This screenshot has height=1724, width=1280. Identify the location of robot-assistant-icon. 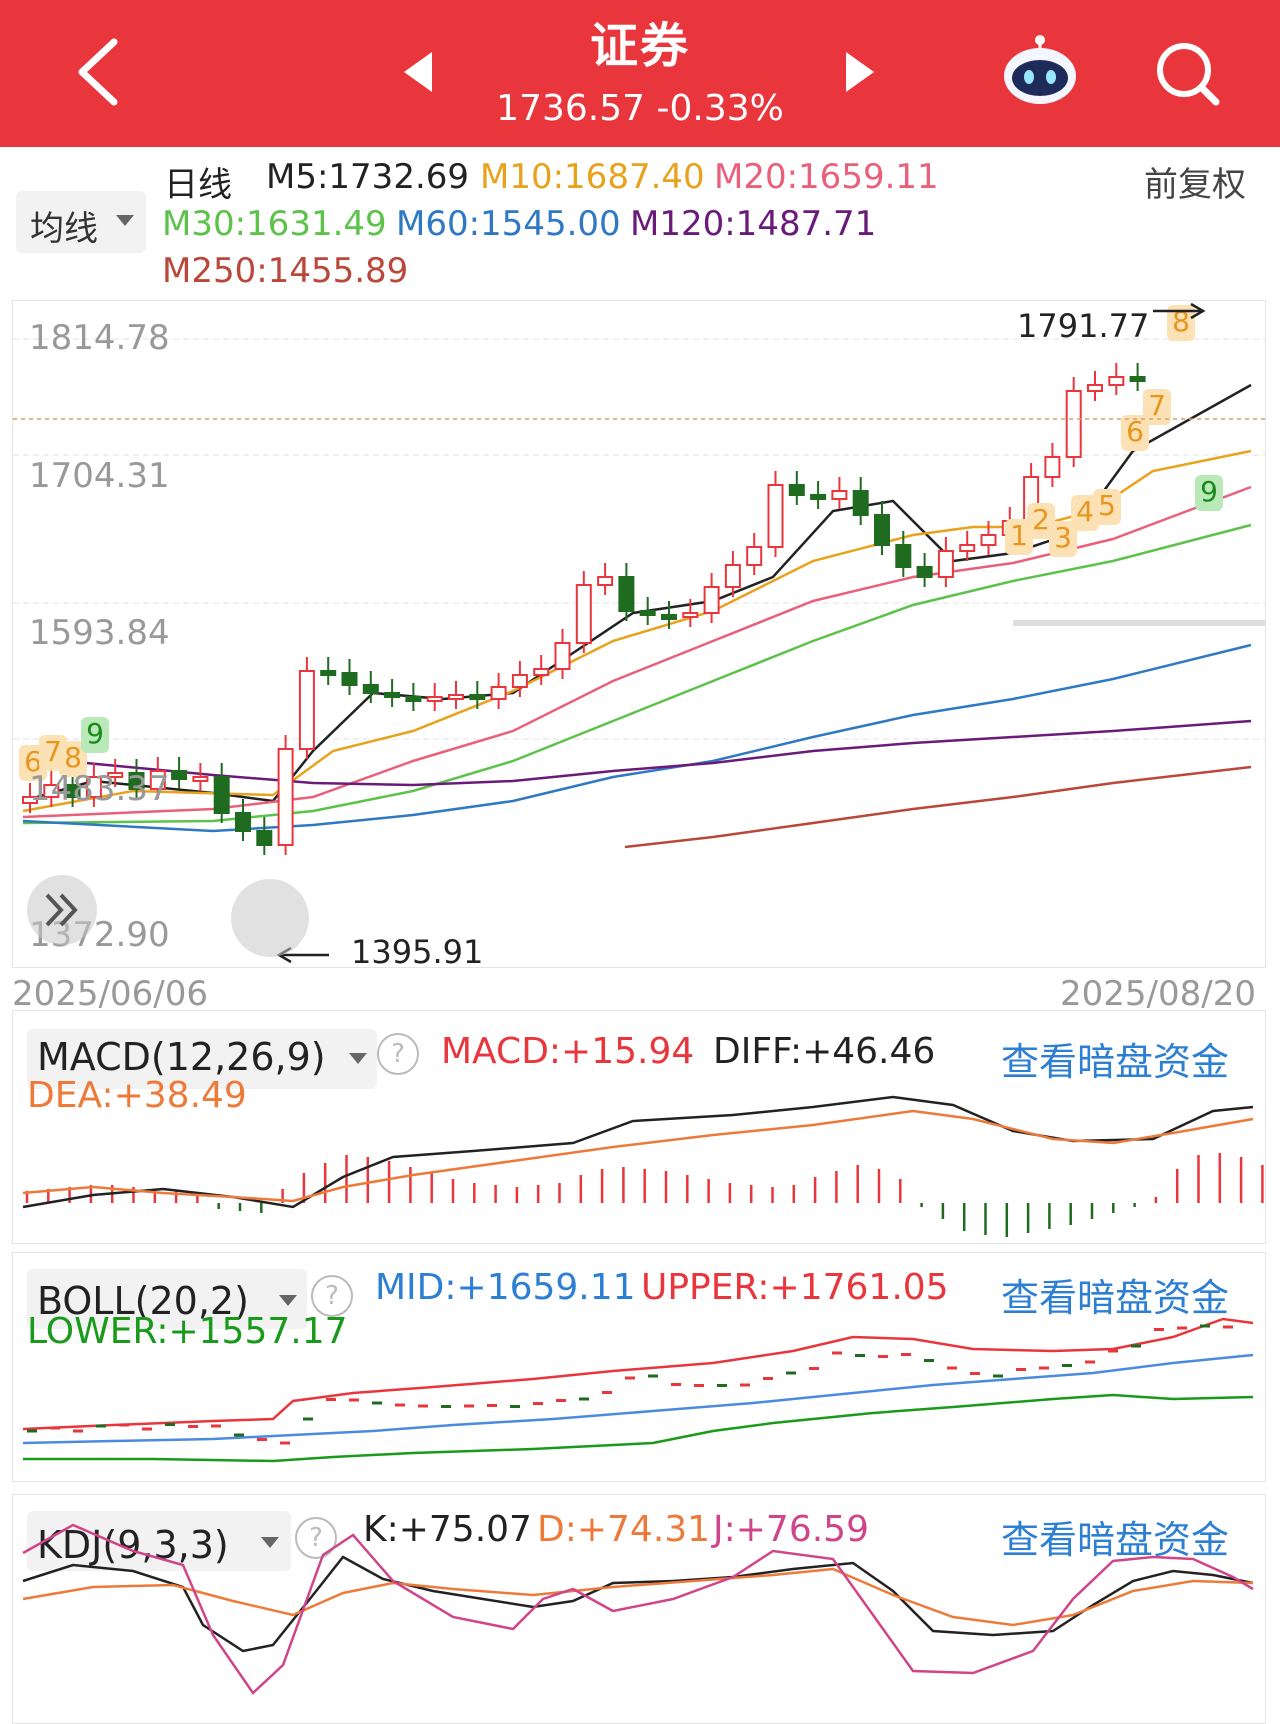
(1040, 69).